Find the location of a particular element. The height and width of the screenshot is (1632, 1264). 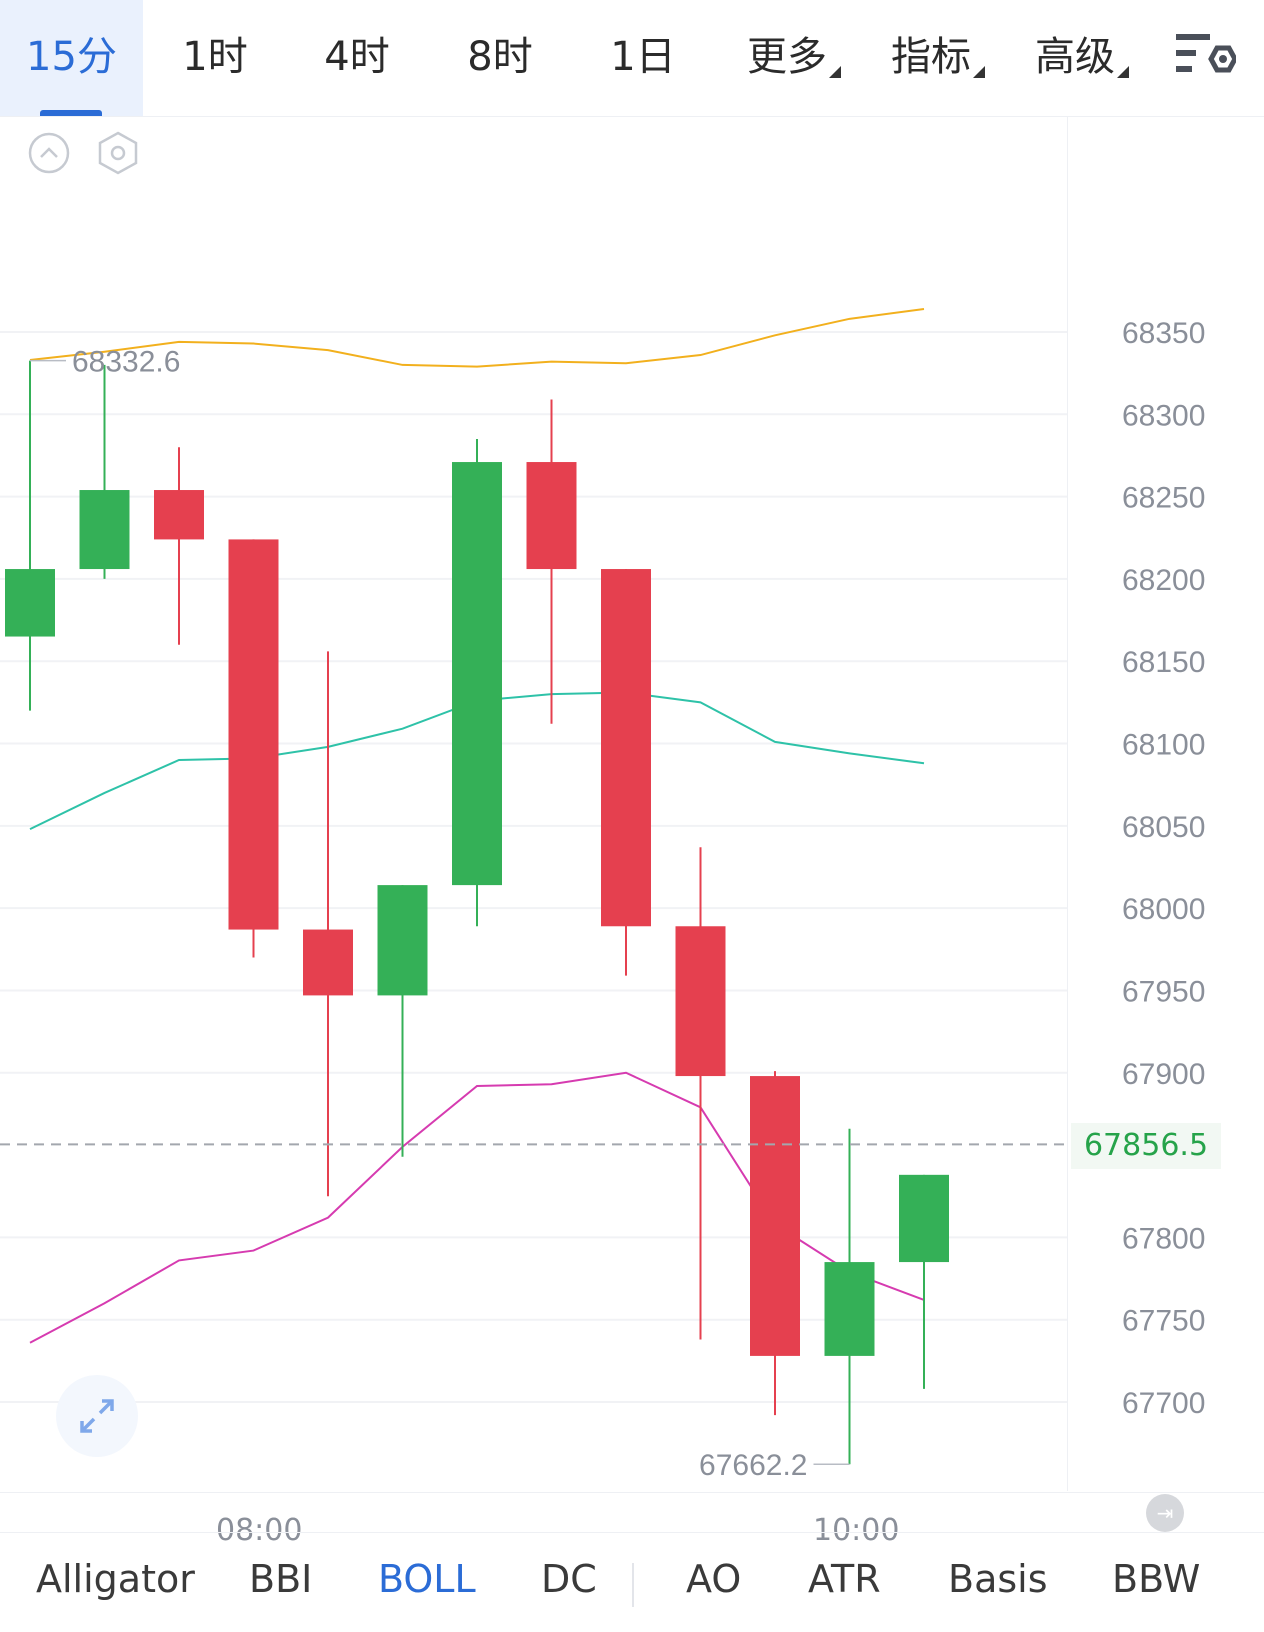

y-tick-label: 67750 is located at coordinates (1163, 1321).